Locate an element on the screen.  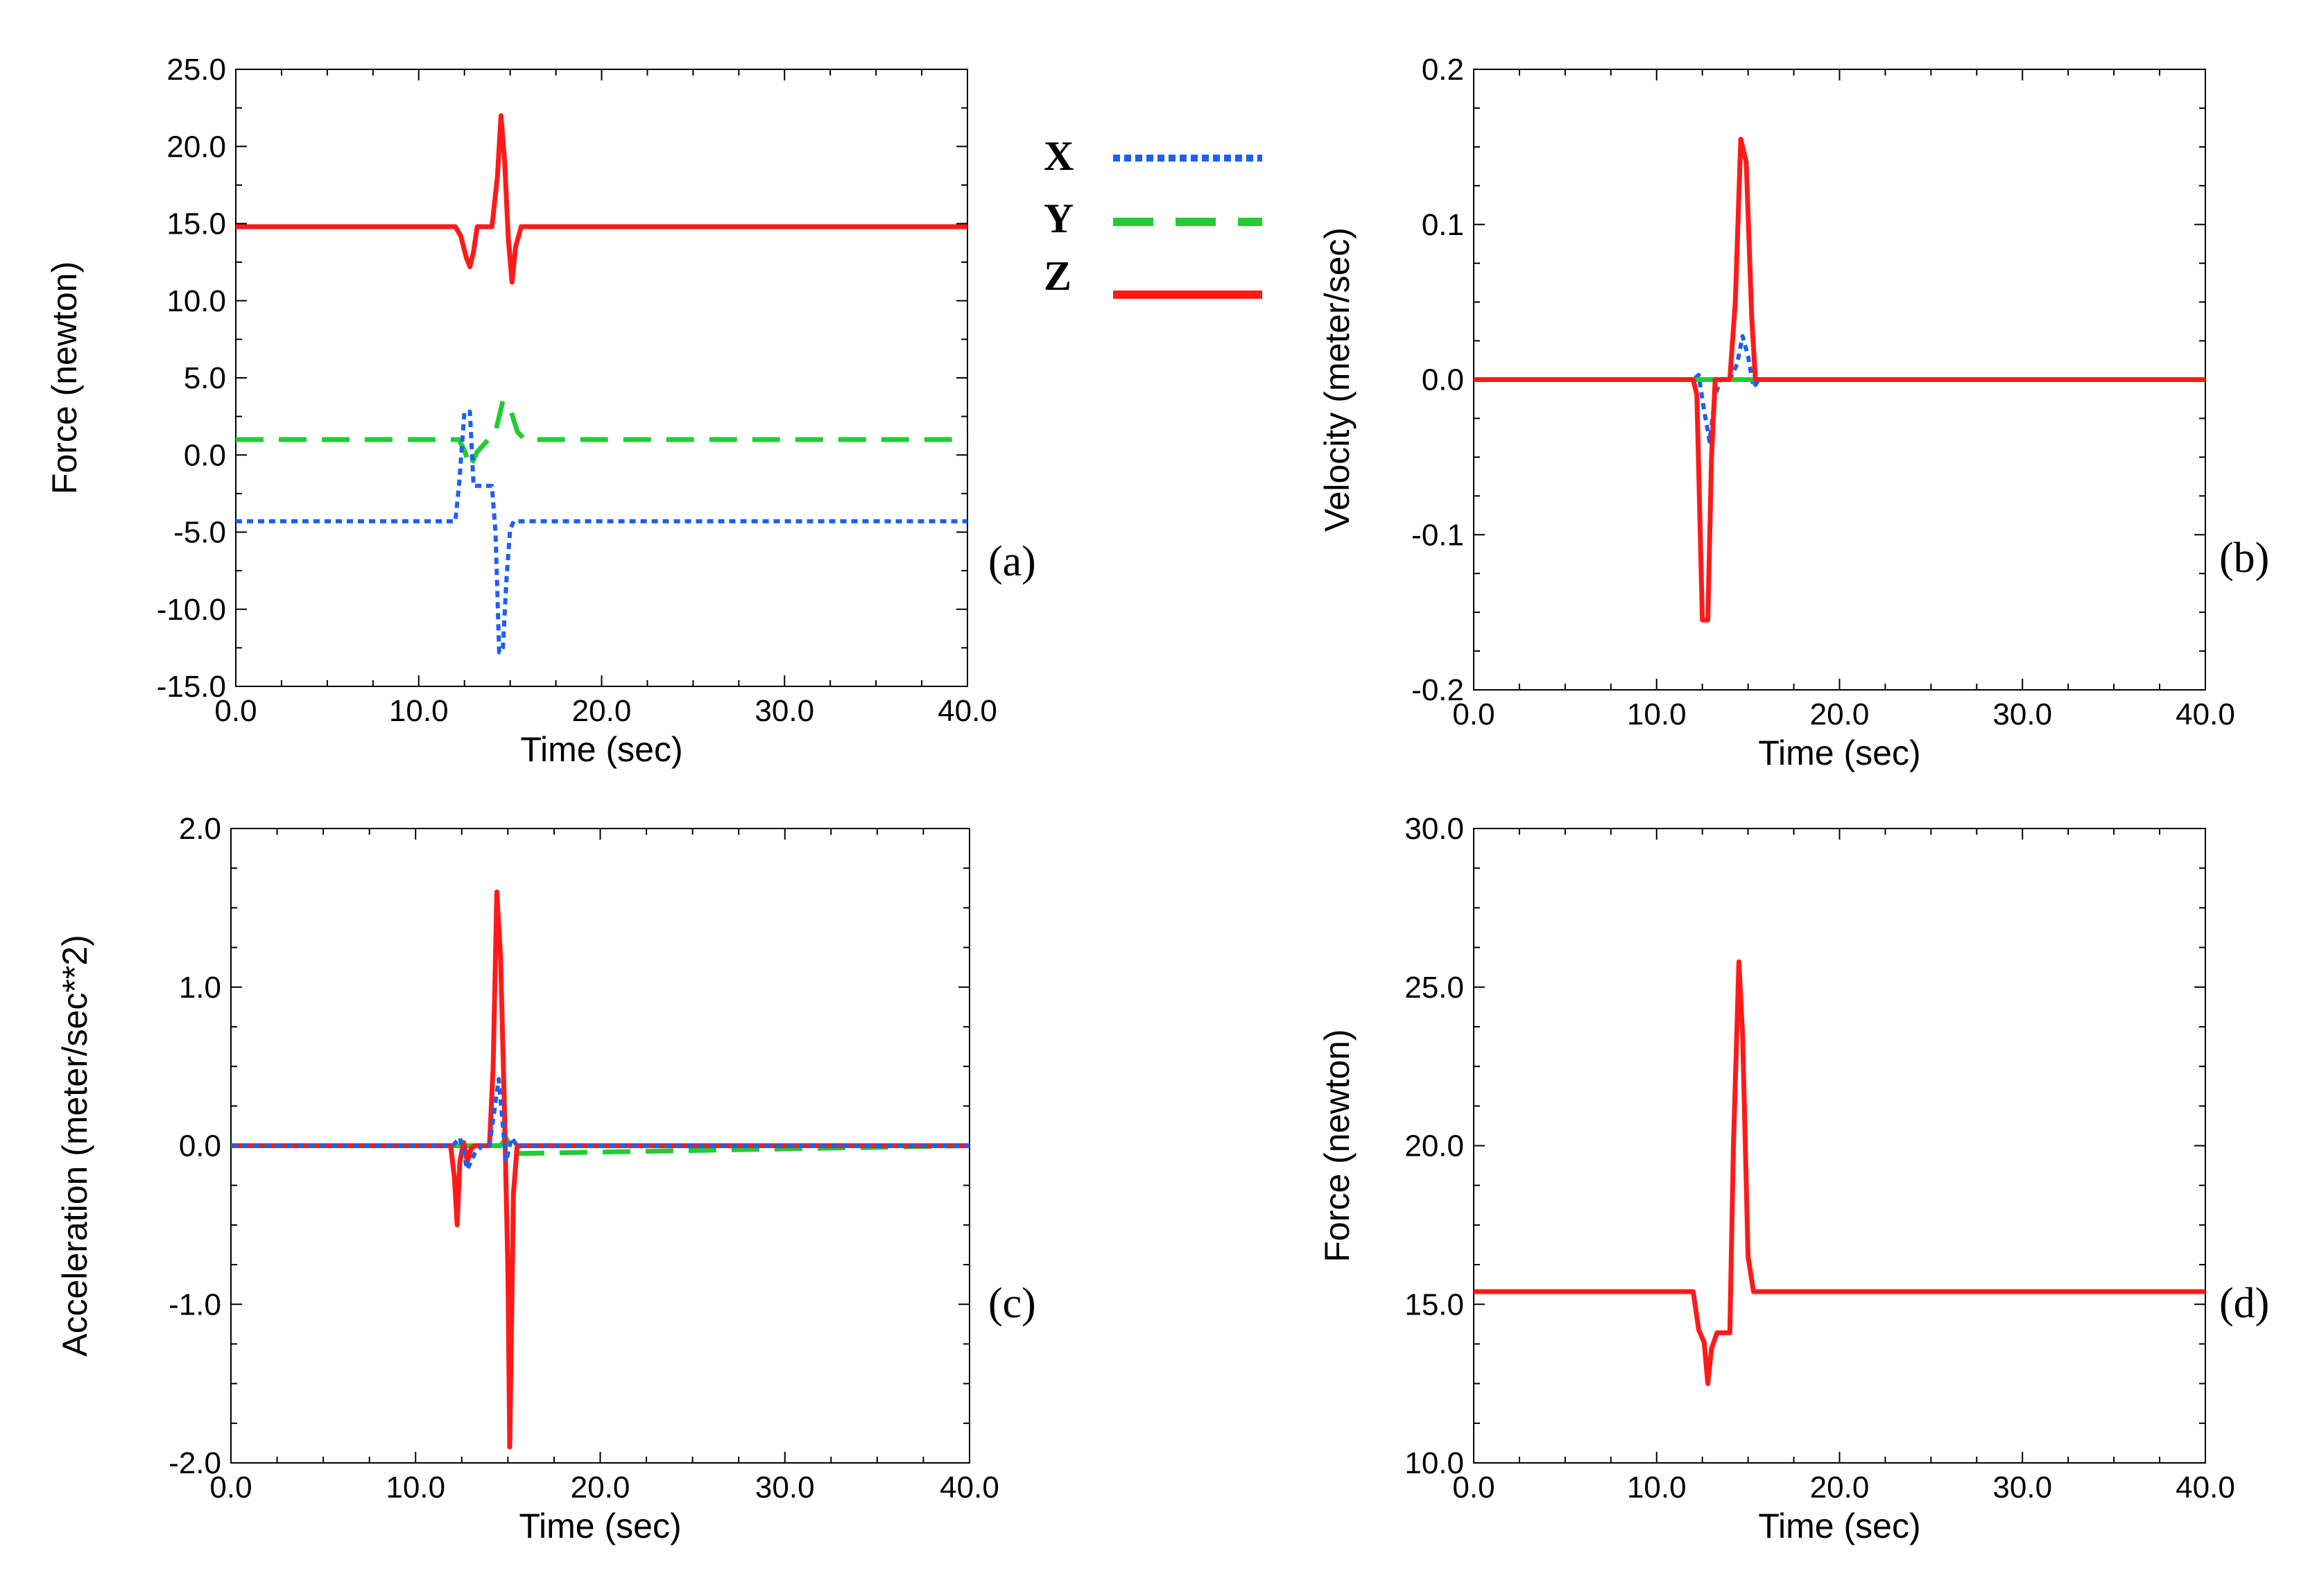
panel-label: (c) is located at coordinates (1012, 1303).